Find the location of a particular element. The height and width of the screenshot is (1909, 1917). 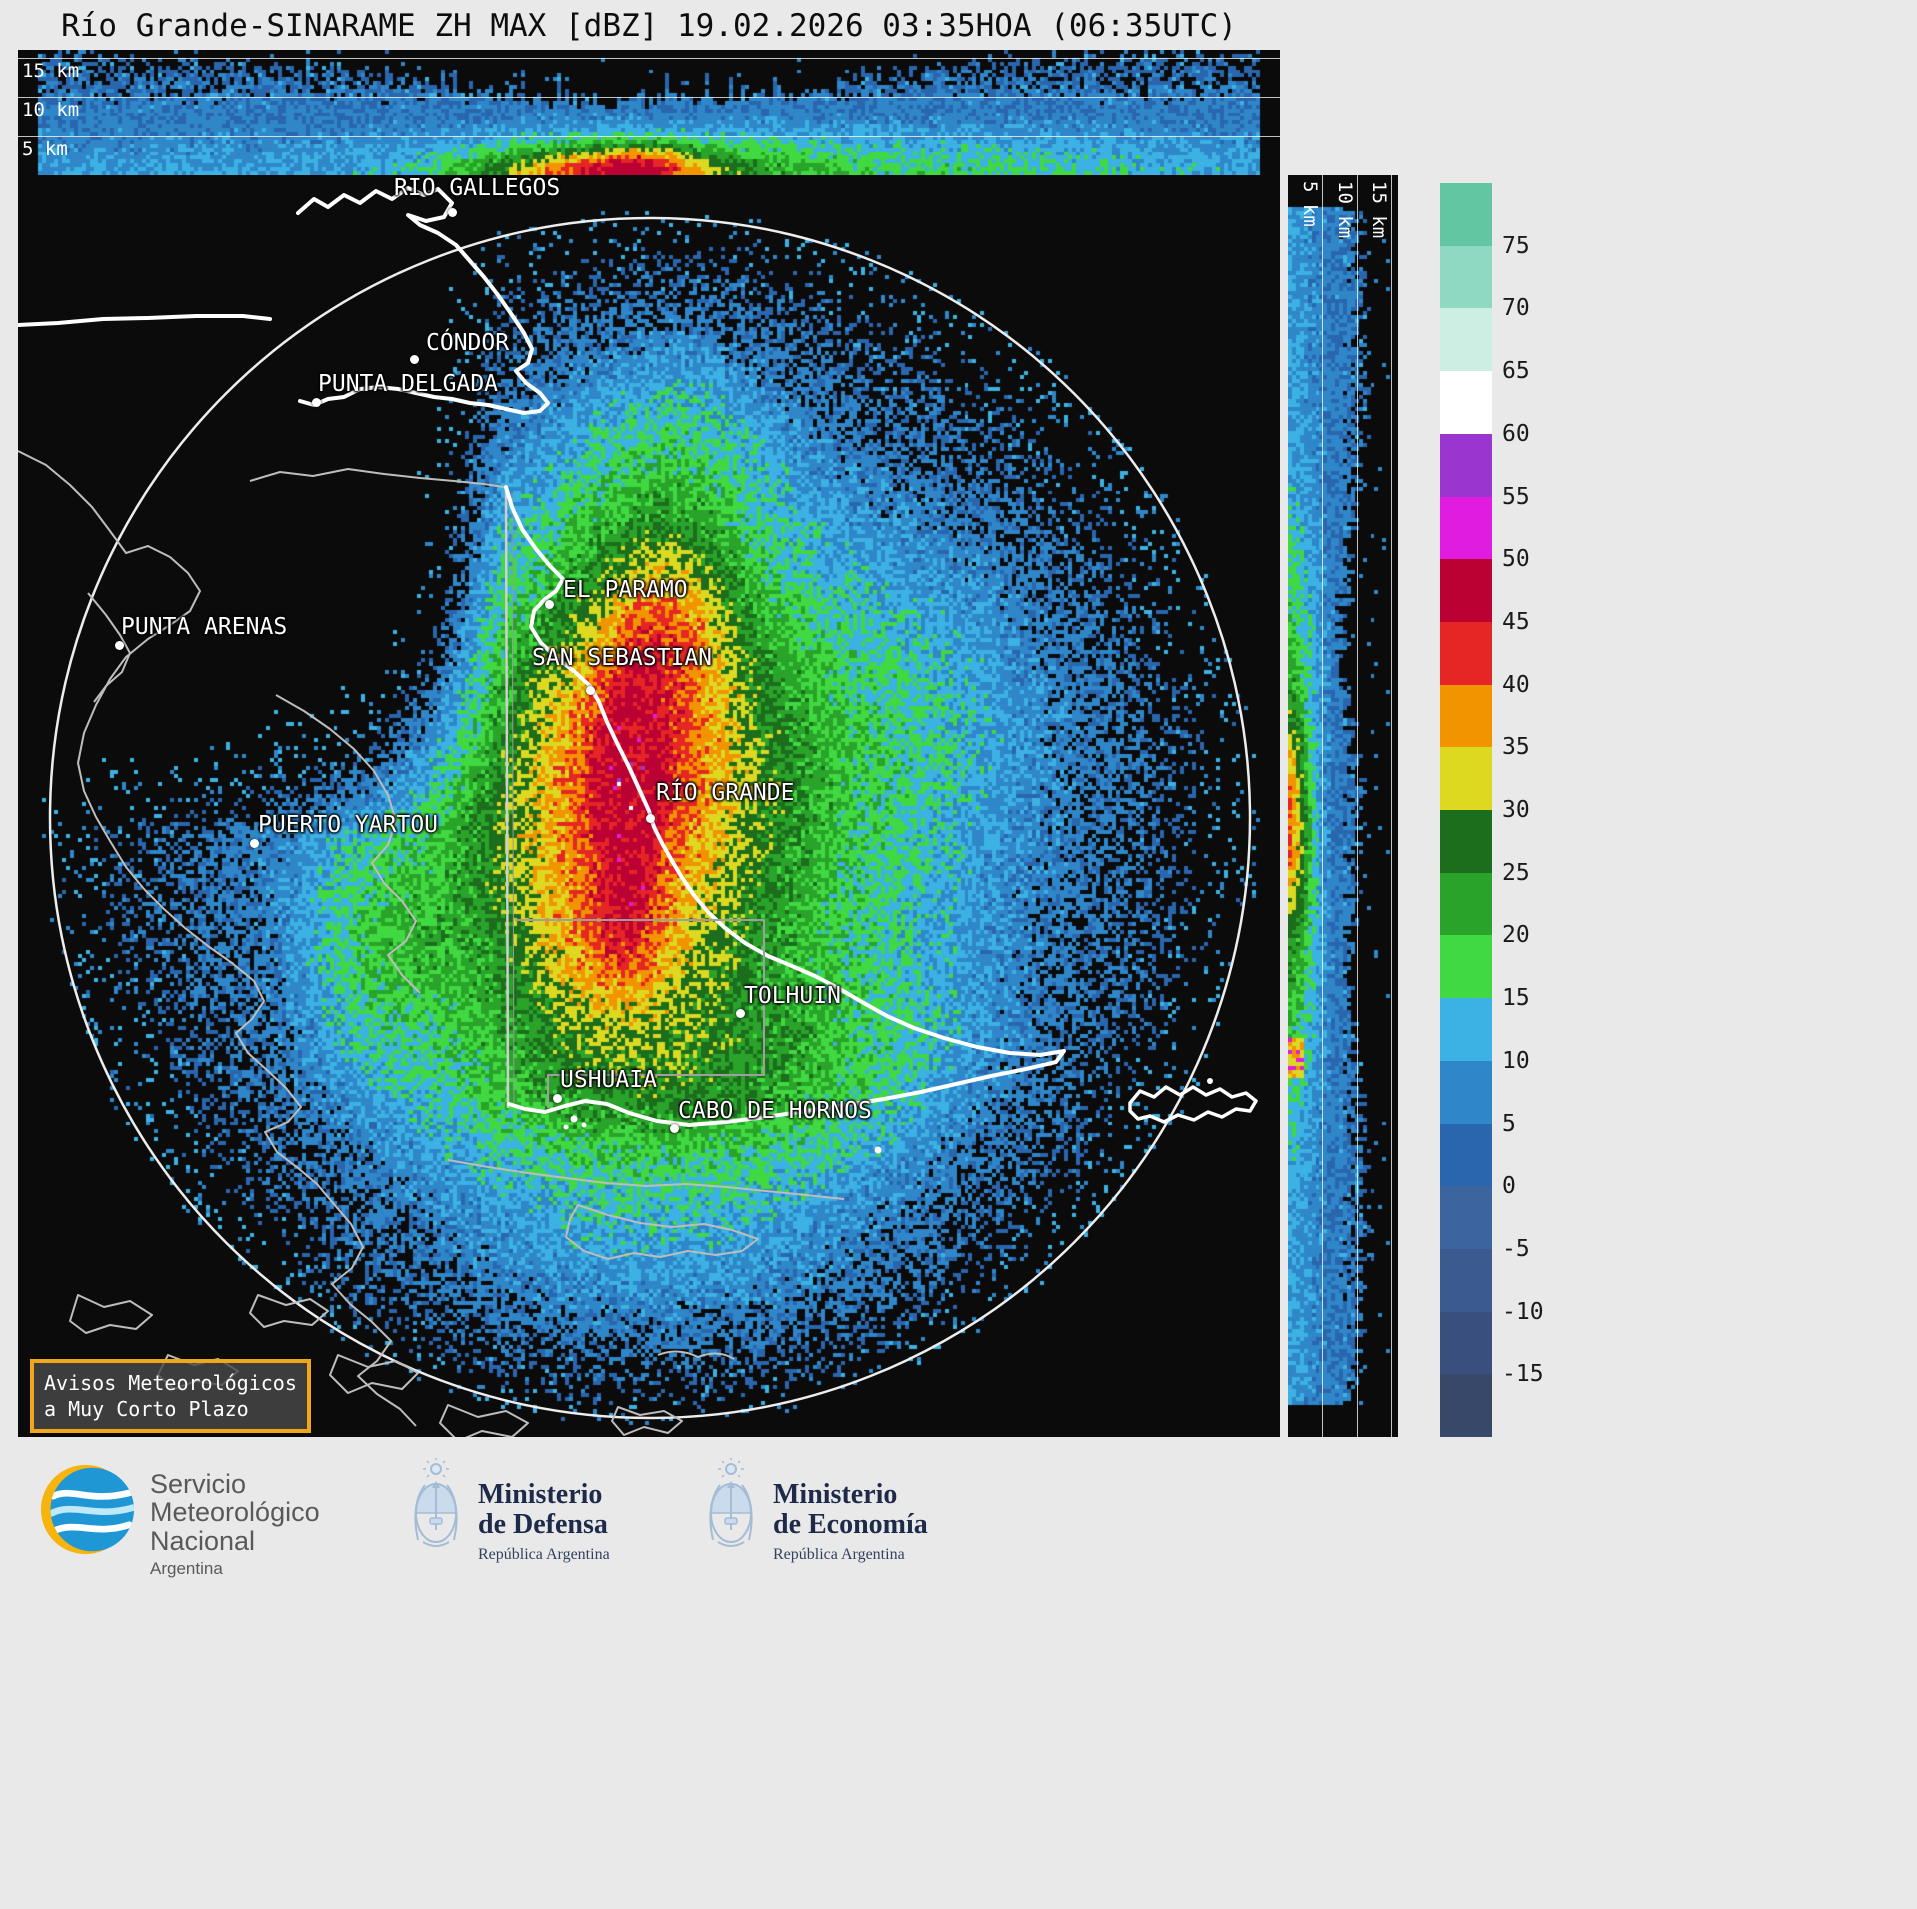

height-line-5km-v is located at coordinates (1322, 806).